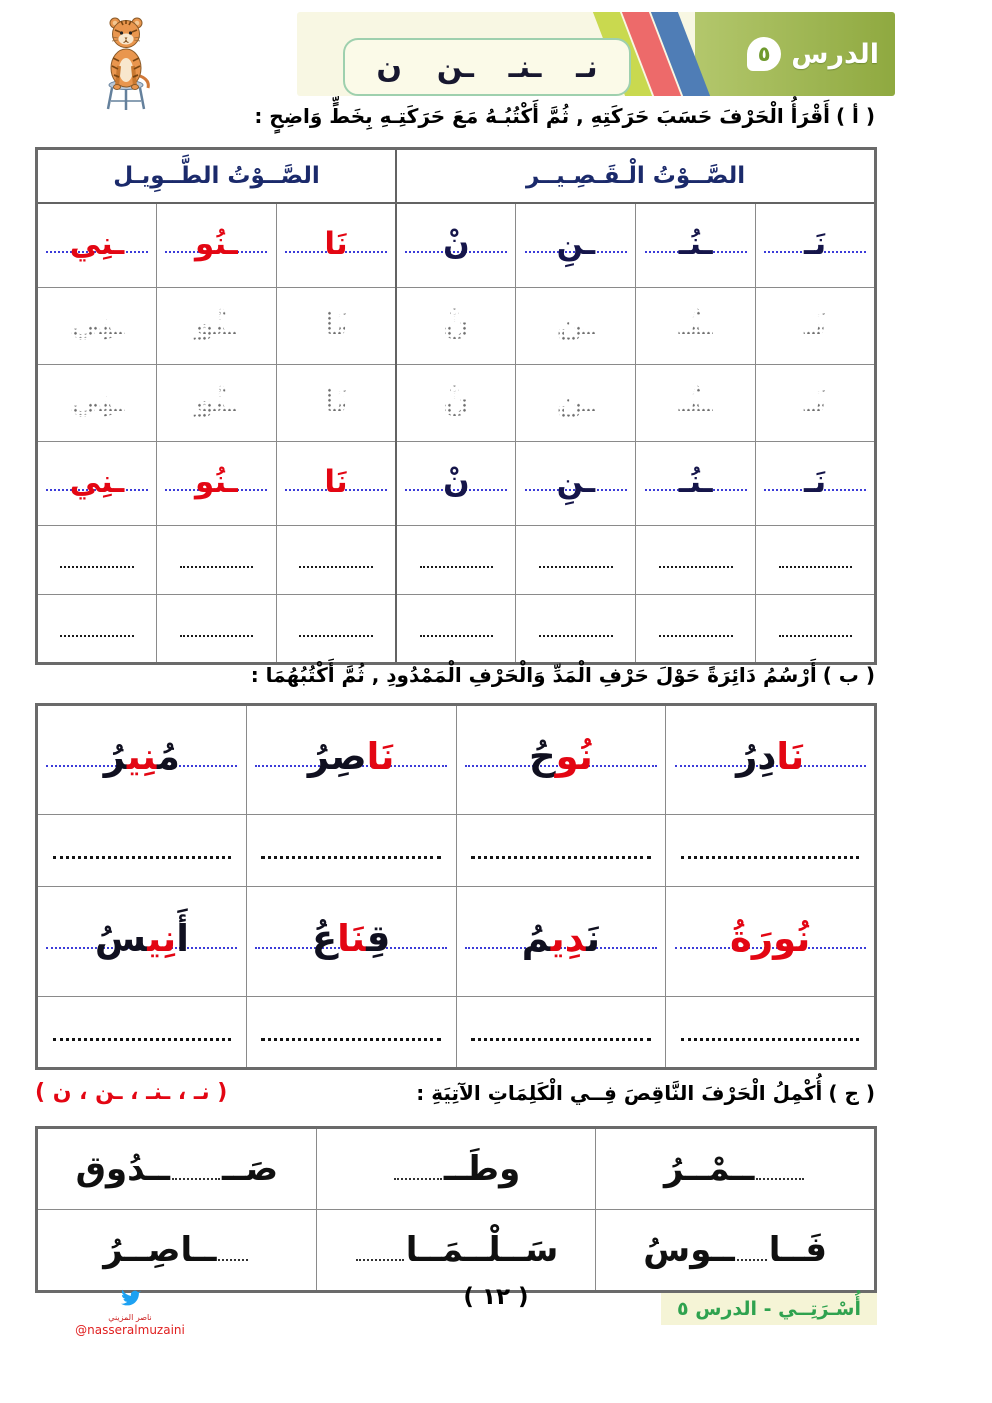 The height and width of the screenshot is (1403, 992). I want to click on word-anis: أَنِي‍‍سُ, so click(142, 938).